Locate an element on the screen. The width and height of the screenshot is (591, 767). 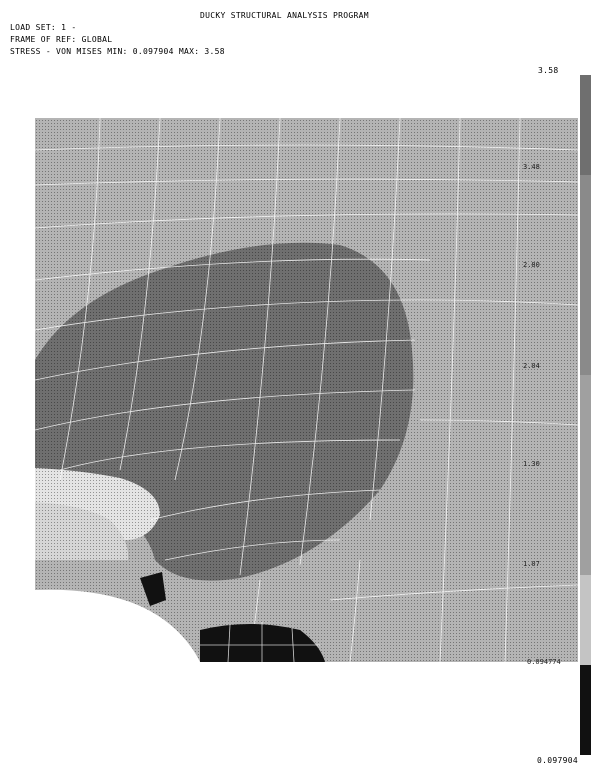
legend-max-label: 3.58 is located at coordinates (548, 70).